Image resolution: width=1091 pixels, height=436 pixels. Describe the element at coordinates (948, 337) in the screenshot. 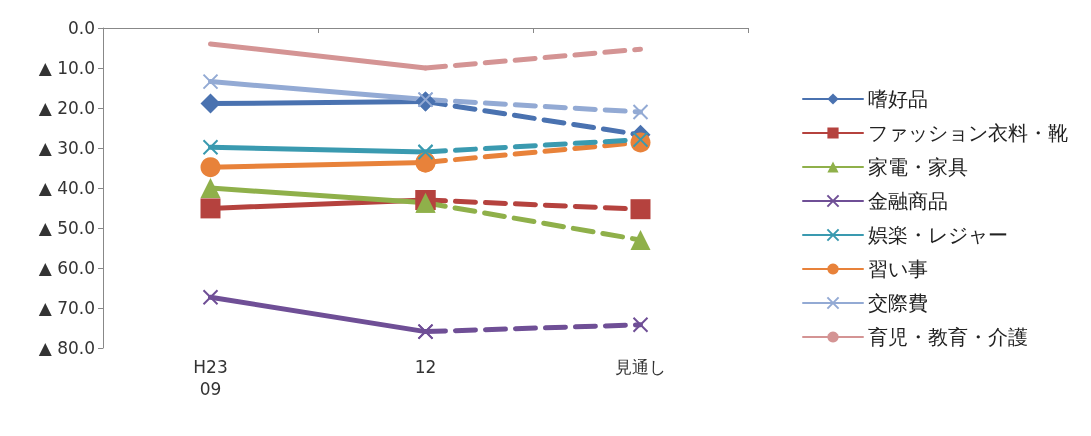

I see `legend-label: 育児・教育・介護` at that location.